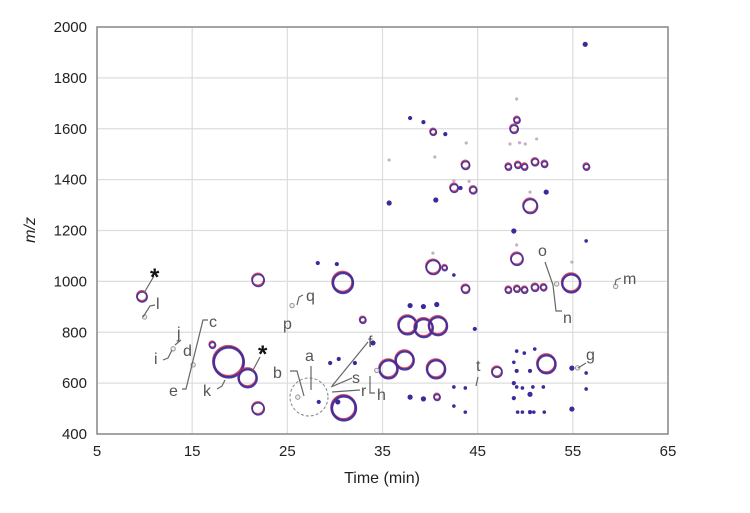 The width and height of the screenshot is (750, 513). Describe the element at coordinates (567, 318) in the screenshot. I see `label-n: n` at that location.